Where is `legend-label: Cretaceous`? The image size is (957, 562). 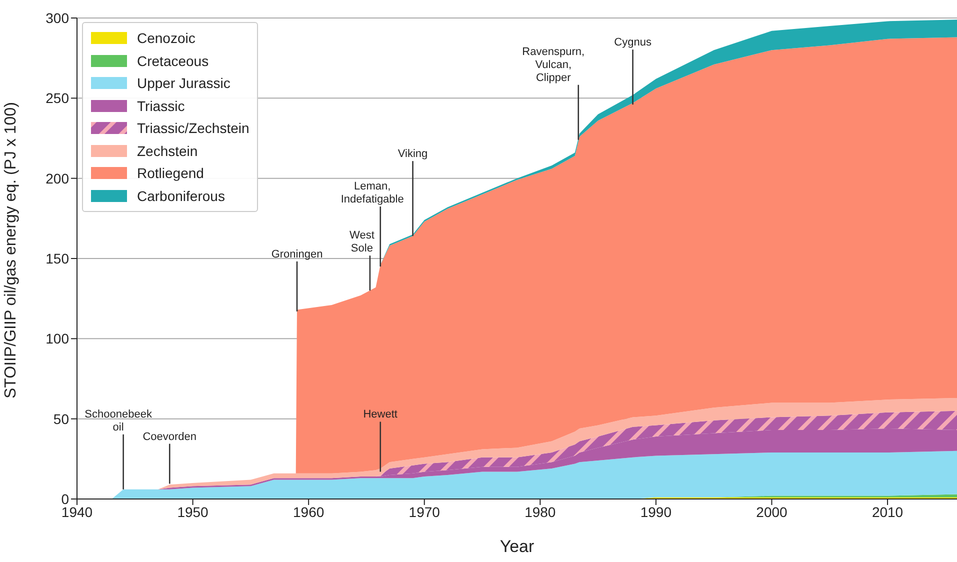 legend-label: Cretaceous is located at coordinates (173, 60).